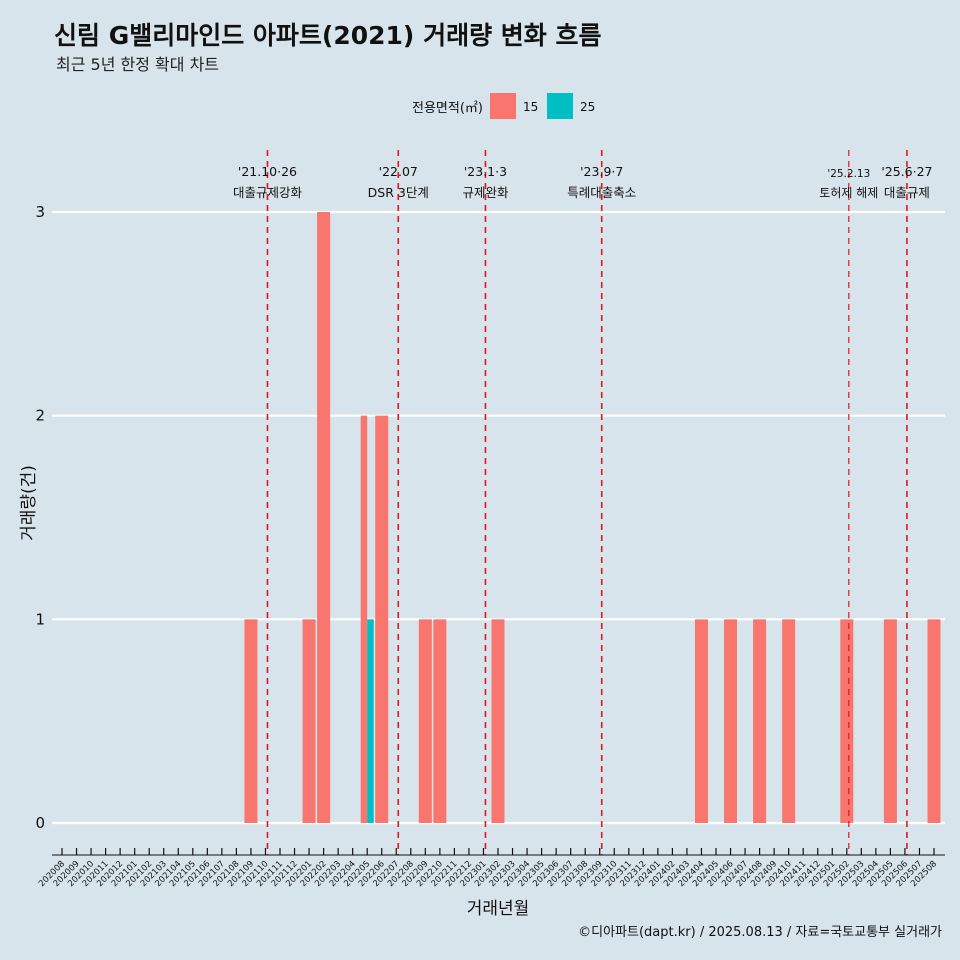  I want to click on legend-title: 전용면적(㎡), so click(447, 108).